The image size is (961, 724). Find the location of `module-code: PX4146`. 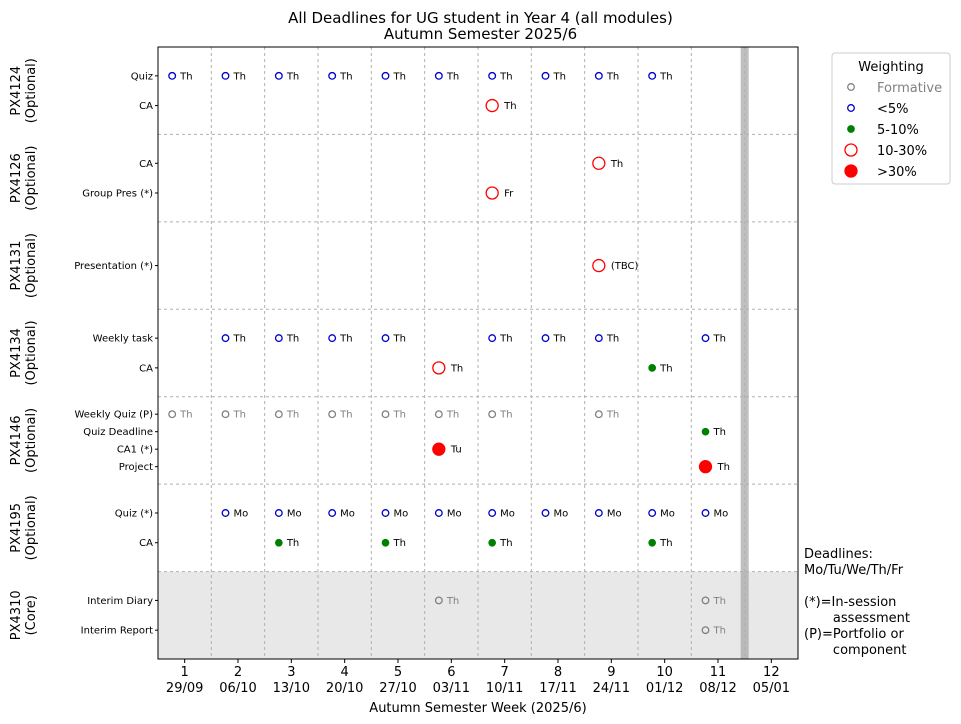

module-code: PX4146 is located at coordinates (16, 441).